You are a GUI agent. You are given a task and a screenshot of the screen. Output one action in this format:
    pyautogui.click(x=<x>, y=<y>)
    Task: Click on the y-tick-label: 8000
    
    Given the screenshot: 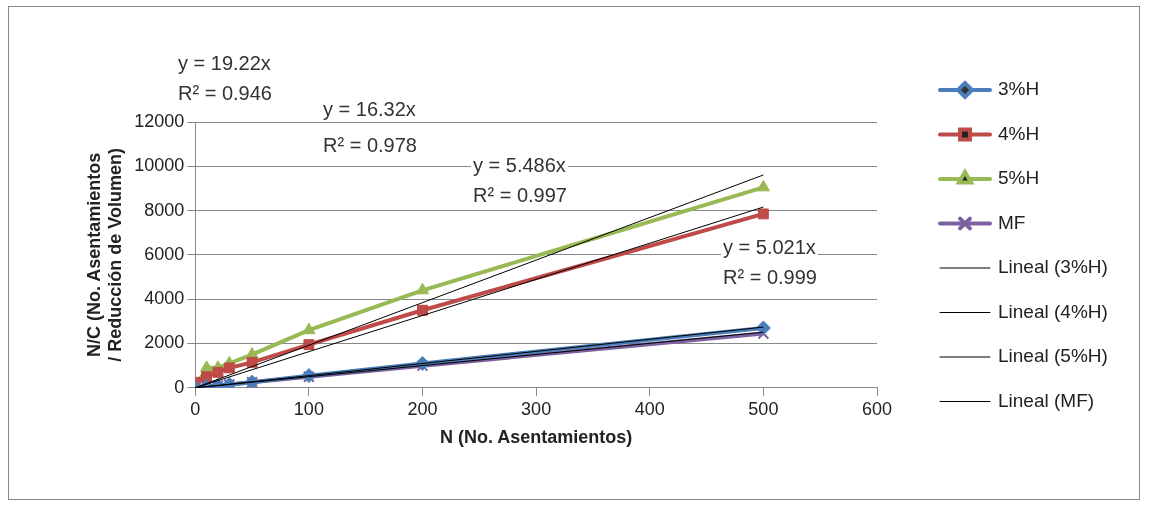 What is the action you would take?
    pyautogui.click(x=164, y=209)
    